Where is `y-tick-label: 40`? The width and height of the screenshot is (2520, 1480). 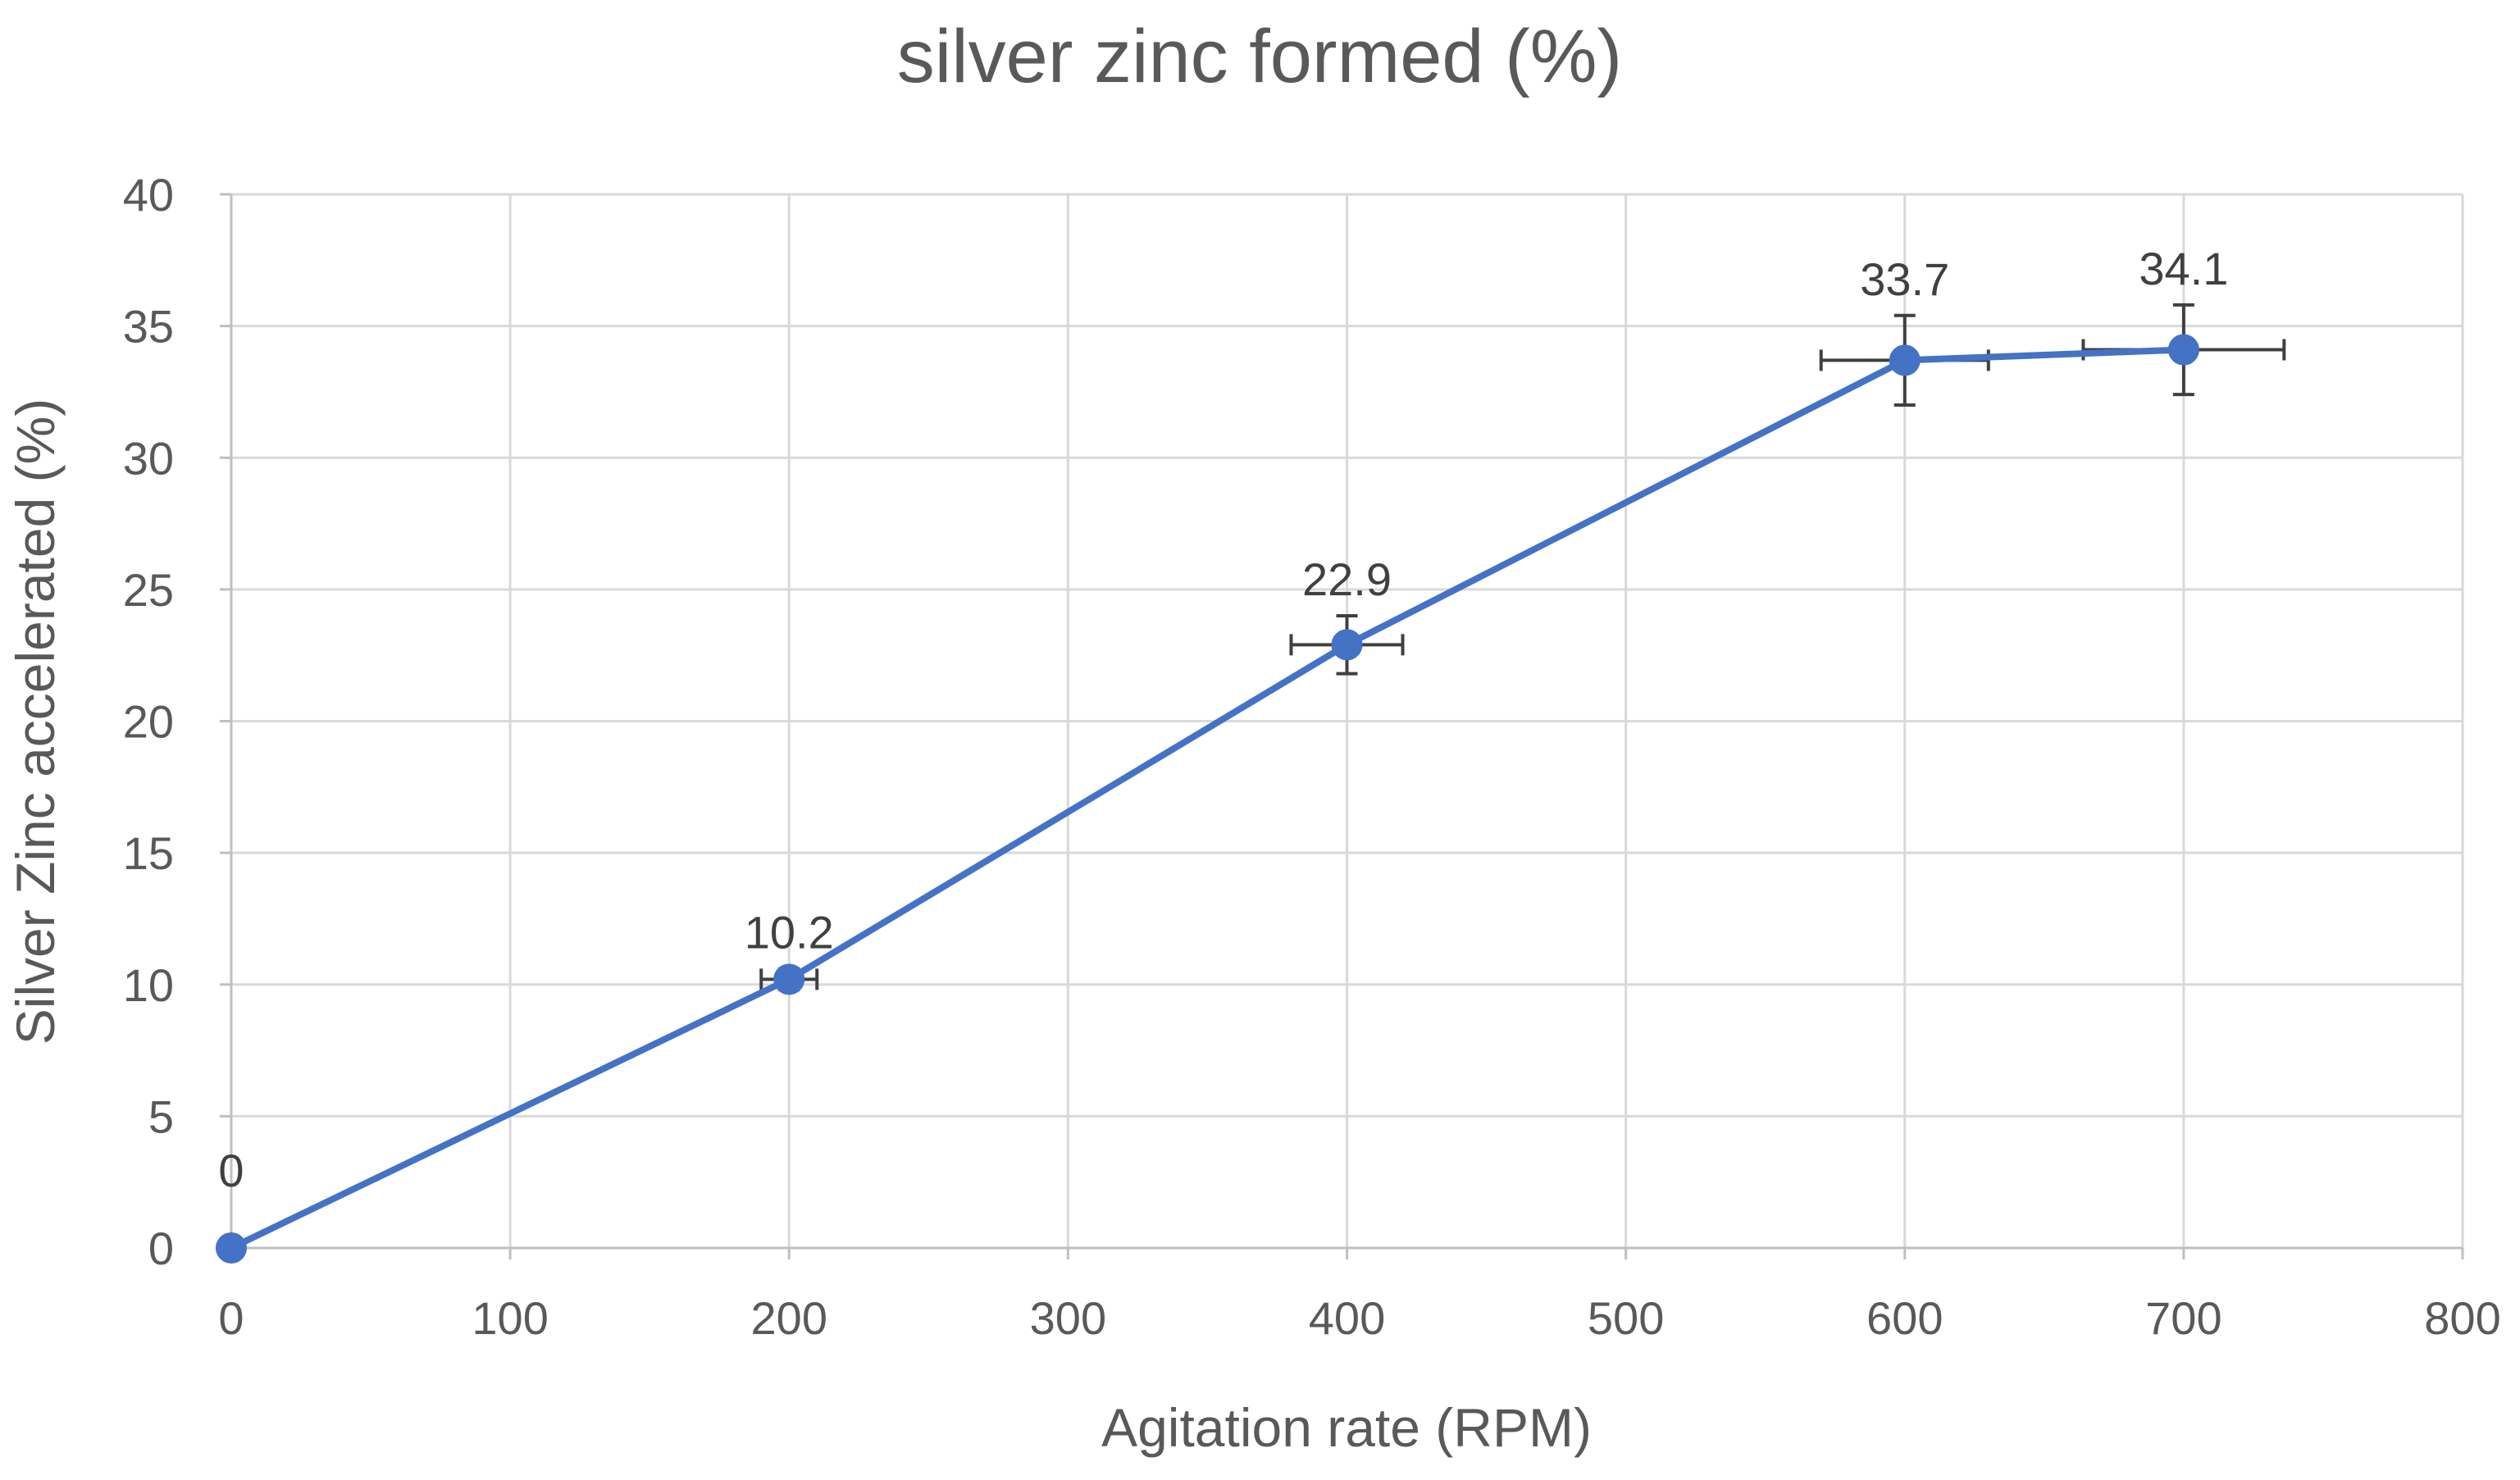
y-tick-label: 40 is located at coordinates (148, 195).